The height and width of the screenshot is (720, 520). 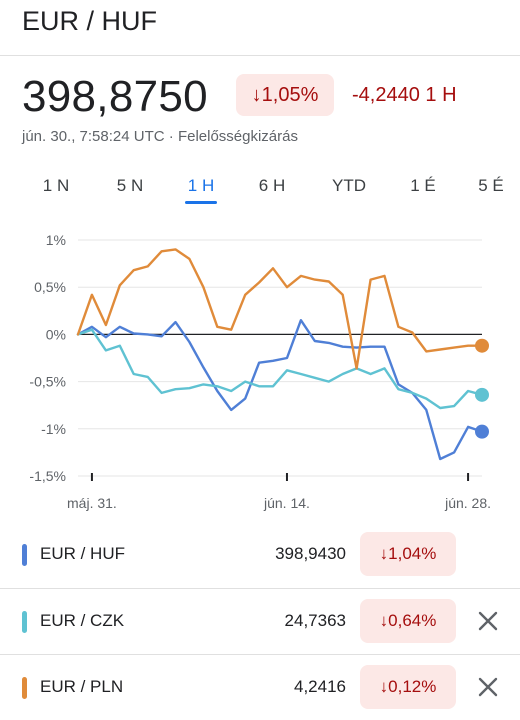 What do you see at coordinates (130, 185) in the screenshot?
I see `tab-5n: 5 N` at bounding box center [130, 185].